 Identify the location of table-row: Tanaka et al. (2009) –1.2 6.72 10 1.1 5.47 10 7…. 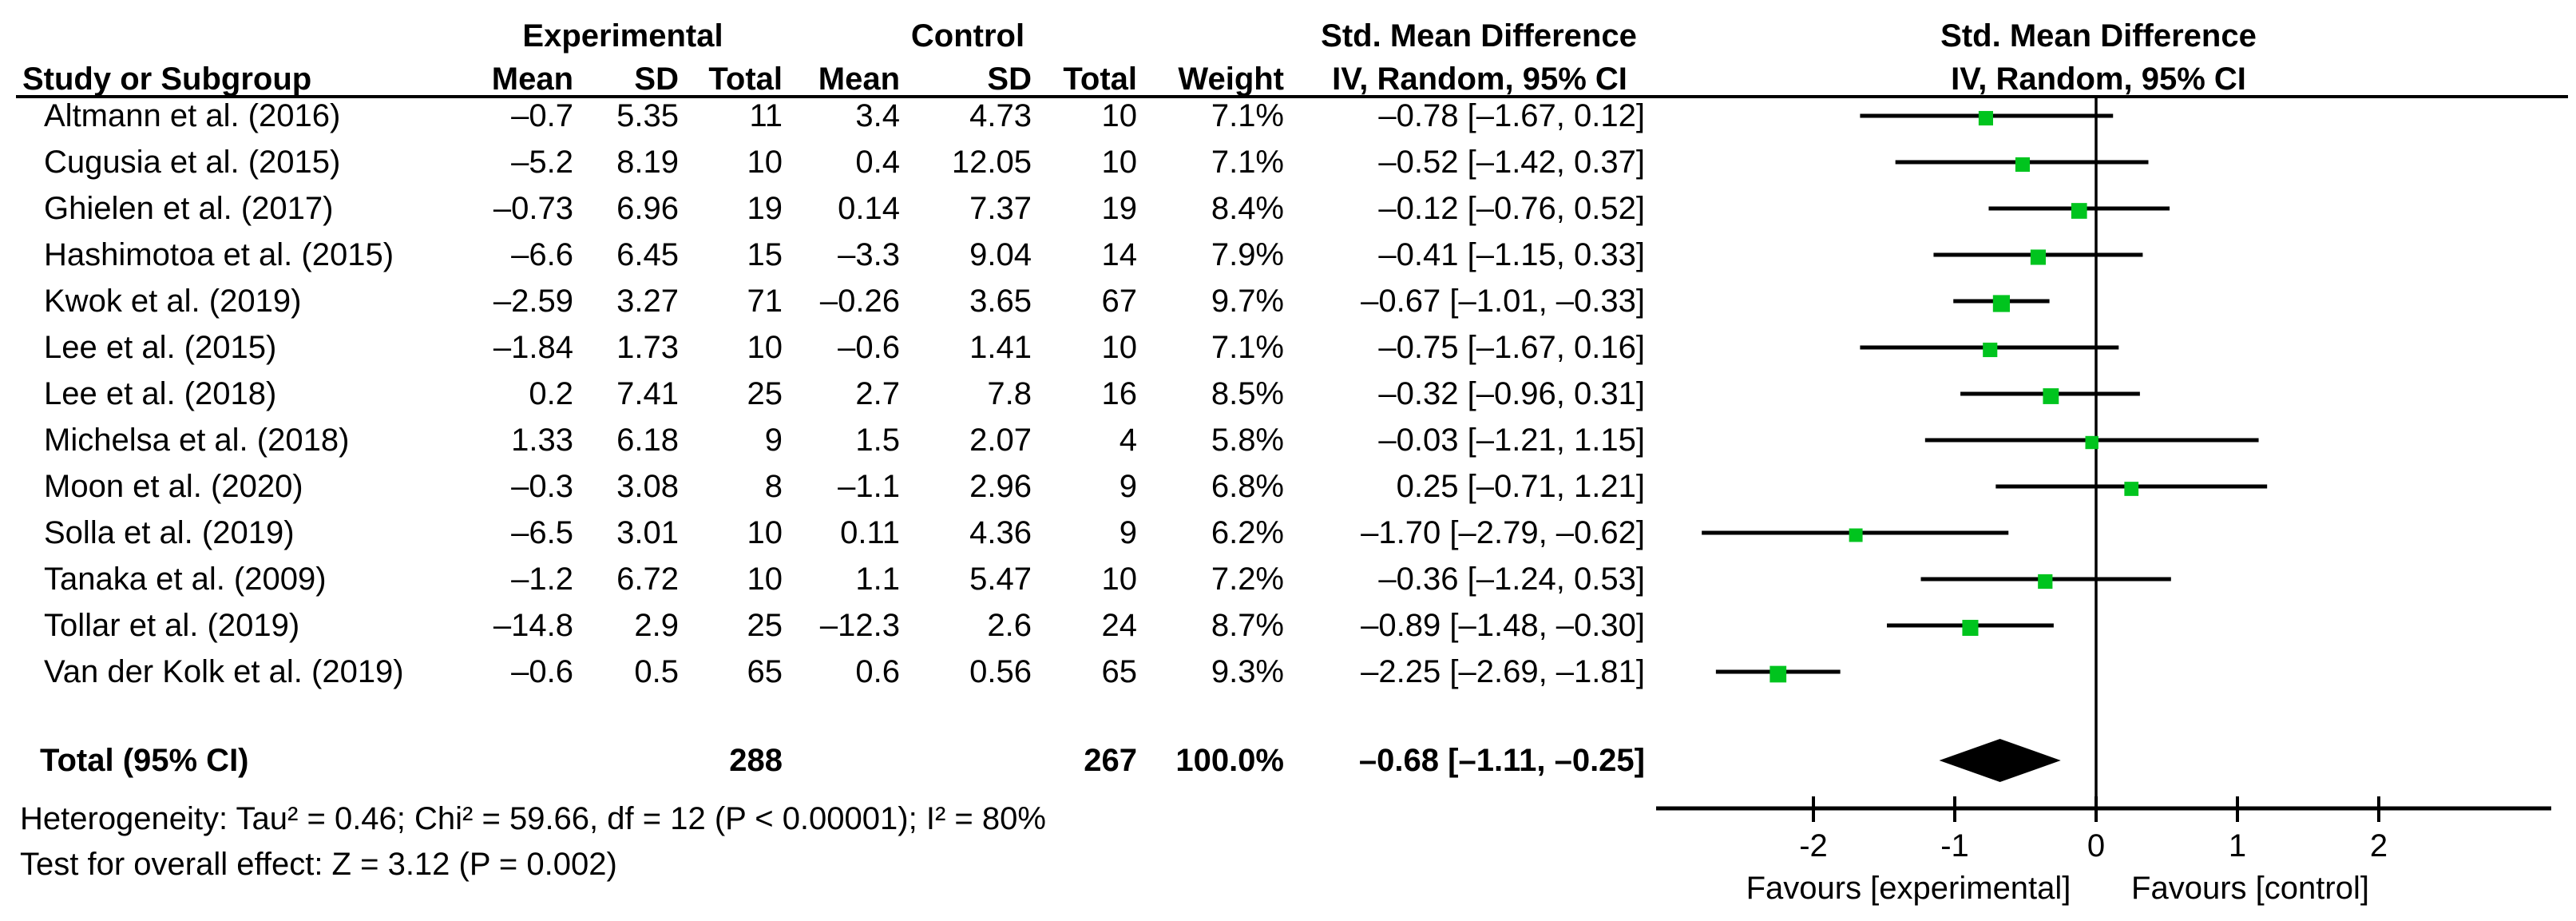
(1288, 579).